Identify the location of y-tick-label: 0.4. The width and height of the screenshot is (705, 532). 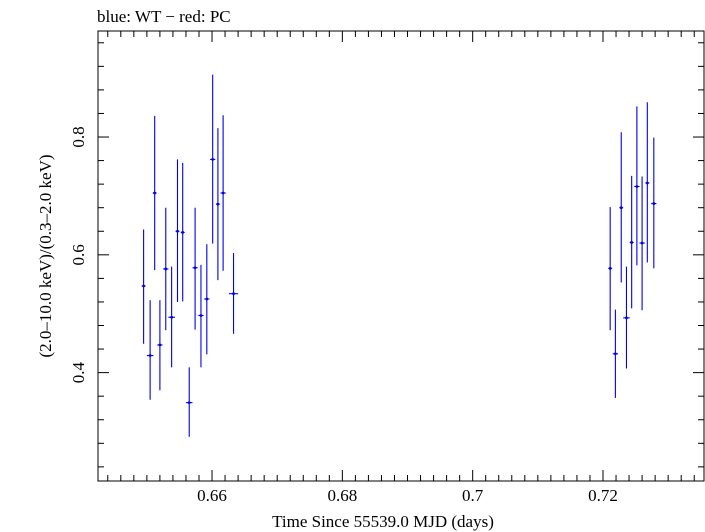
(78, 372).